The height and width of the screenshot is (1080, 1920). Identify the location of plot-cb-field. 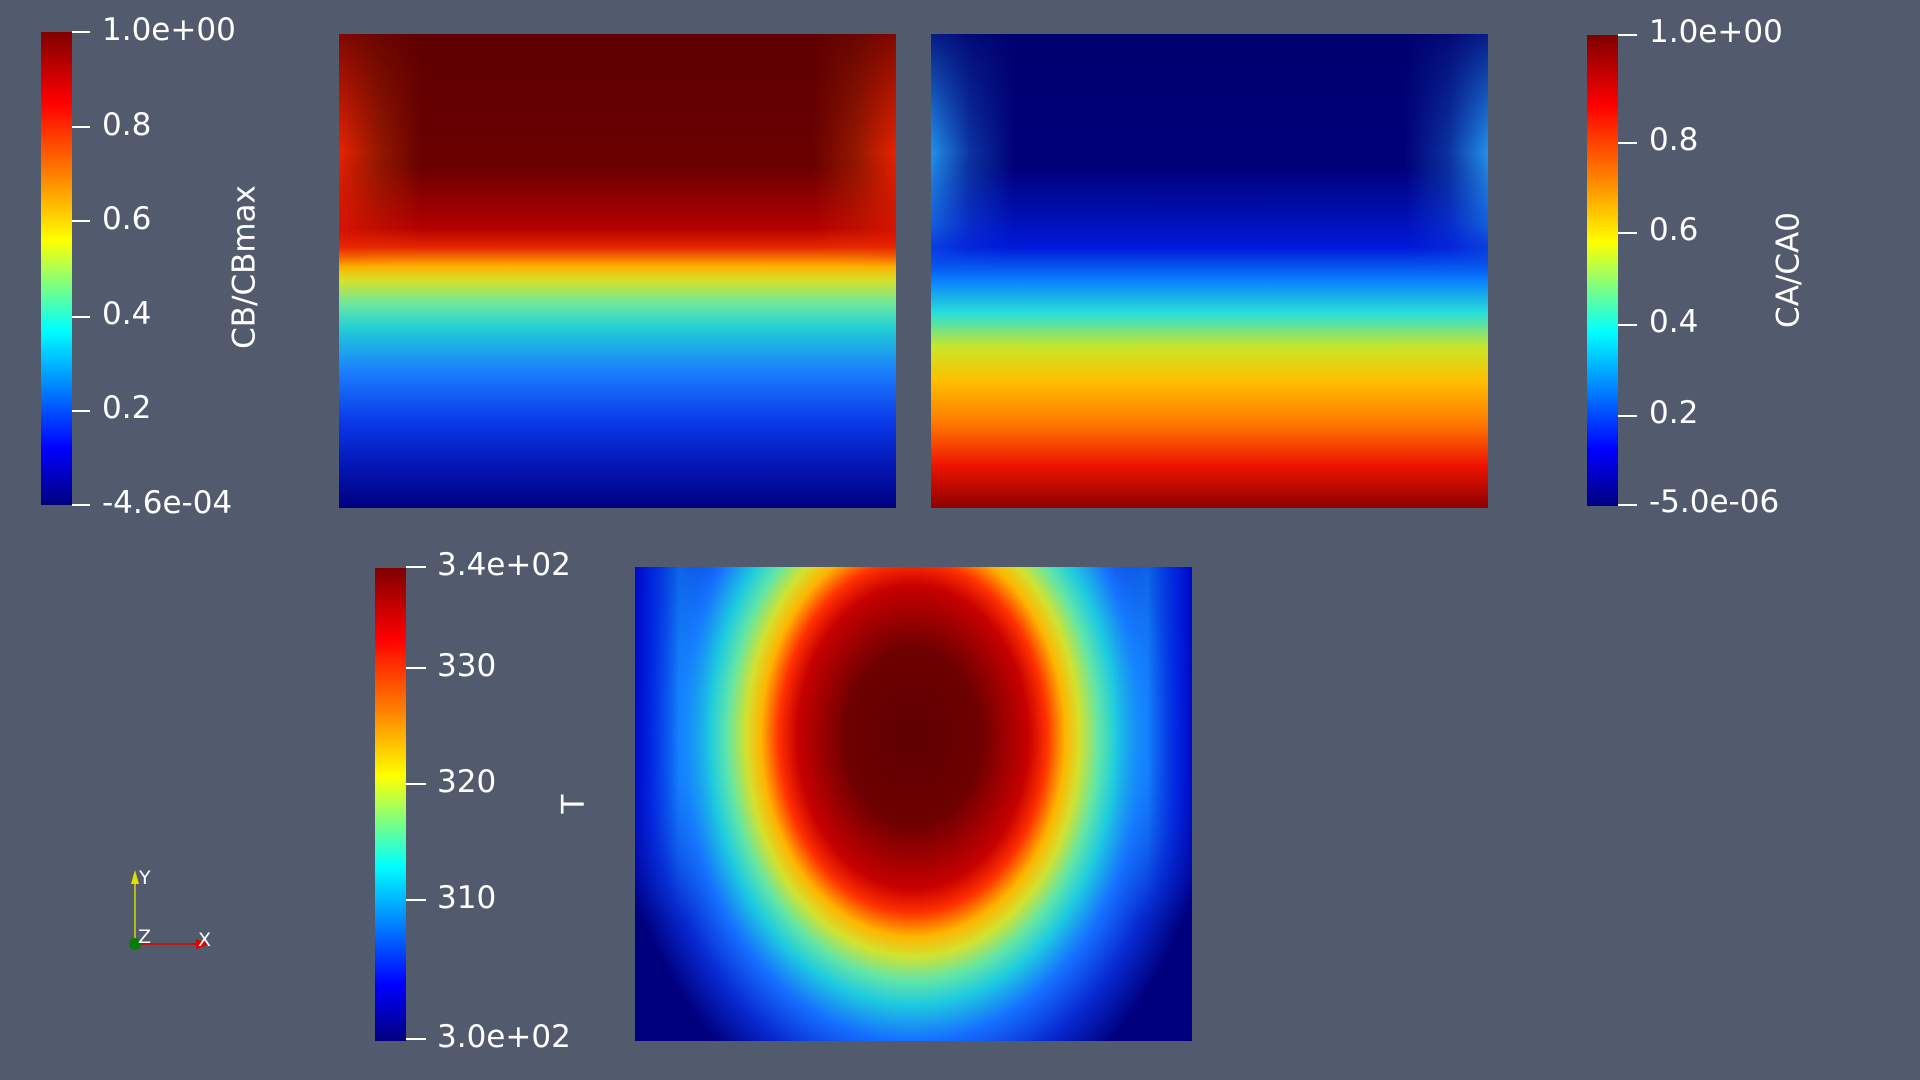
(617, 271).